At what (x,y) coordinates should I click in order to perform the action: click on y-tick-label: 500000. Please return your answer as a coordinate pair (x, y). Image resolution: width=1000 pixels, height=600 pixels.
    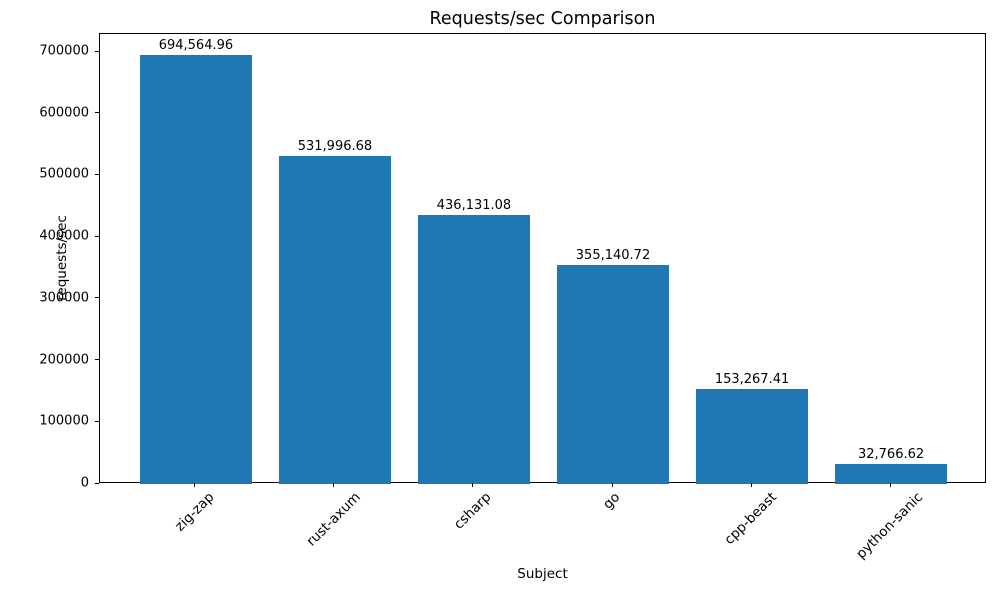
    Looking at the image, I should click on (64, 174).